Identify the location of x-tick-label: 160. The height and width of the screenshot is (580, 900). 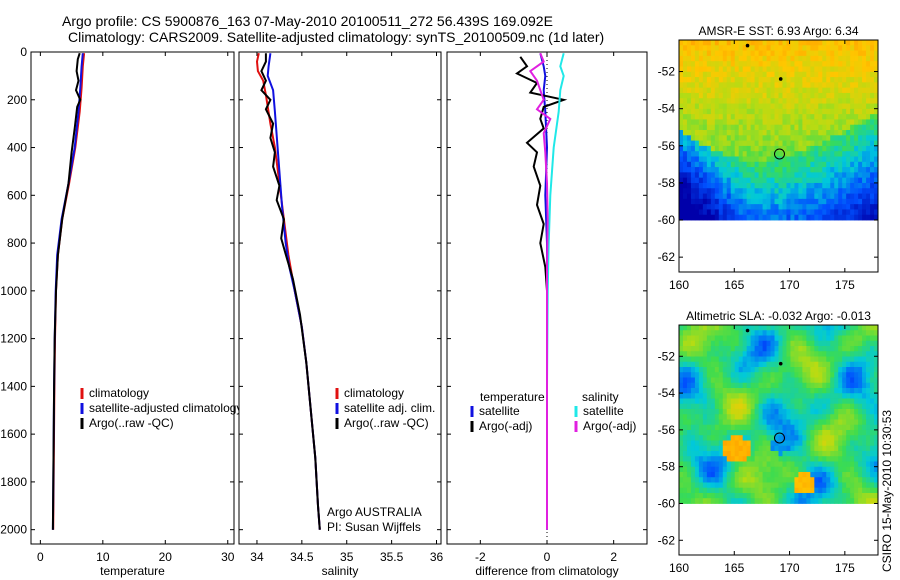
(679, 285).